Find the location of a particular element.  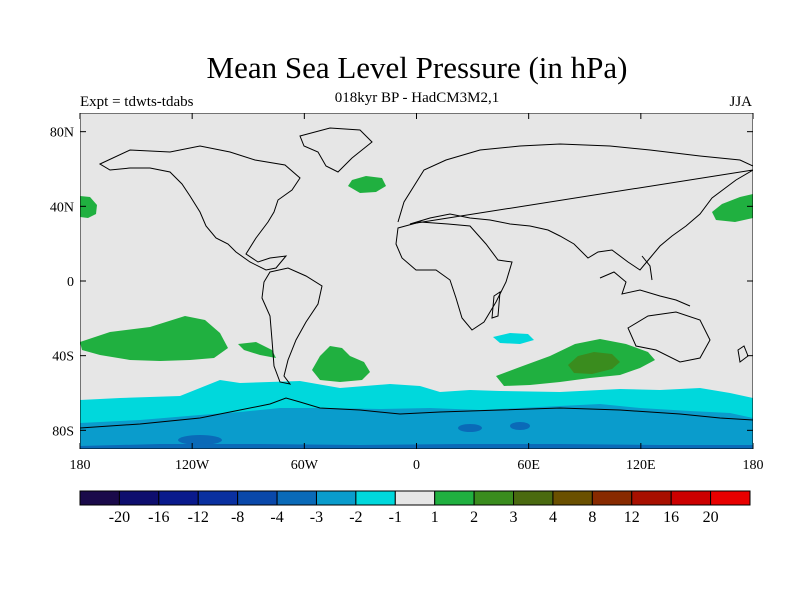

anomaly-positive-east-pacific is located at coordinates (257, 350).